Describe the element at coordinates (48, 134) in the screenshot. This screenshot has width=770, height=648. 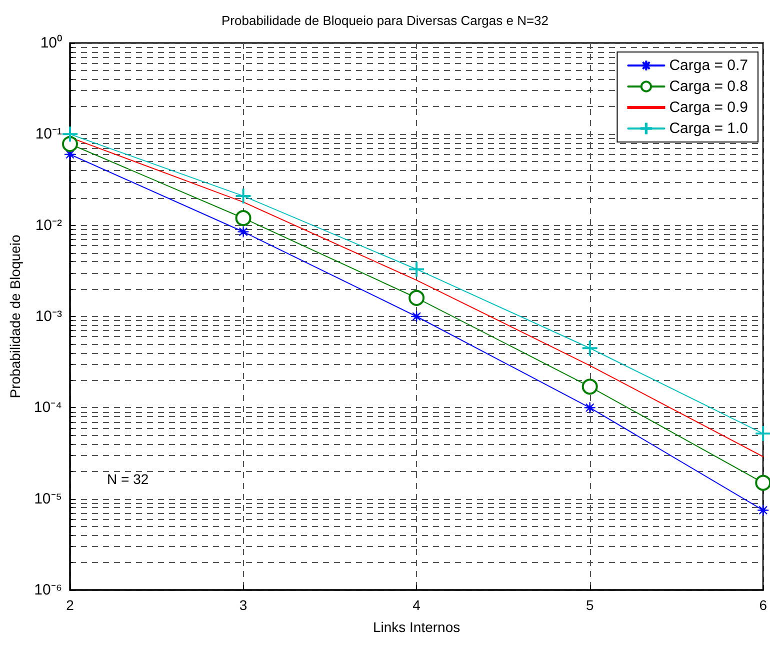
I see `y-tick-label: 10⁻¹` at that location.